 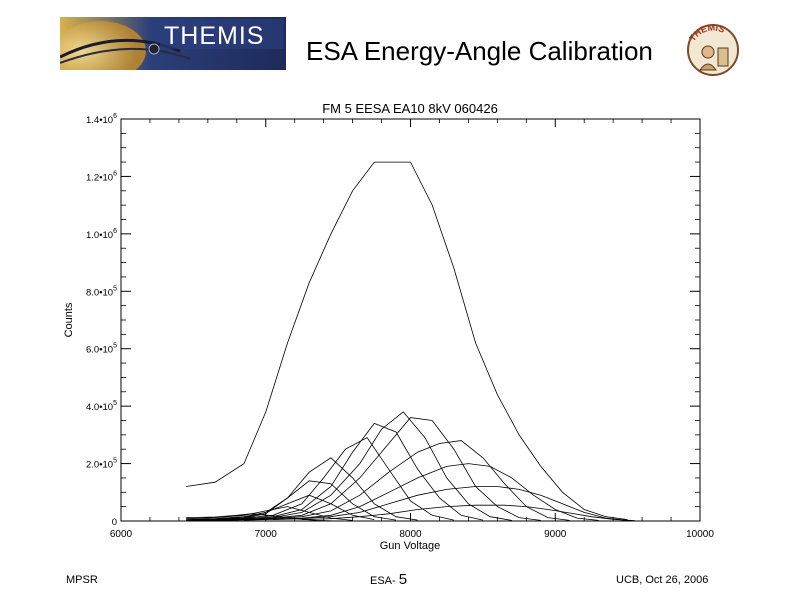 What do you see at coordinates (410, 534) in the screenshot?
I see `x-tick-label: 8000` at bounding box center [410, 534].